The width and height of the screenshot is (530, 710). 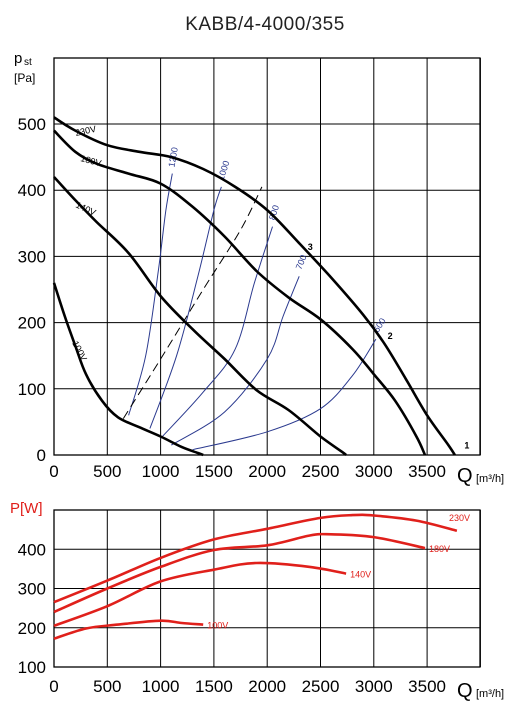 What do you see at coordinates (128, 629) in the screenshot?
I see `power-curve-100V` at bounding box center [128, 629].